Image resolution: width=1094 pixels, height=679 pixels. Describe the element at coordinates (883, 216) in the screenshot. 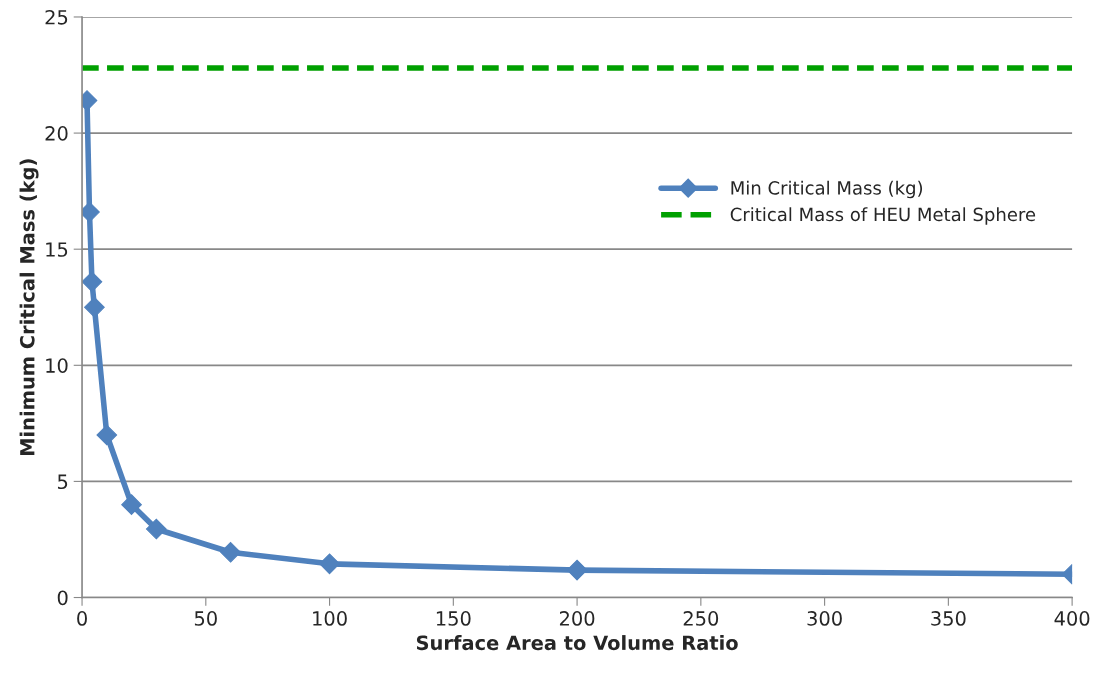

I see `legend-label: Critical Mass of HEU Metal Sphere` at that location.